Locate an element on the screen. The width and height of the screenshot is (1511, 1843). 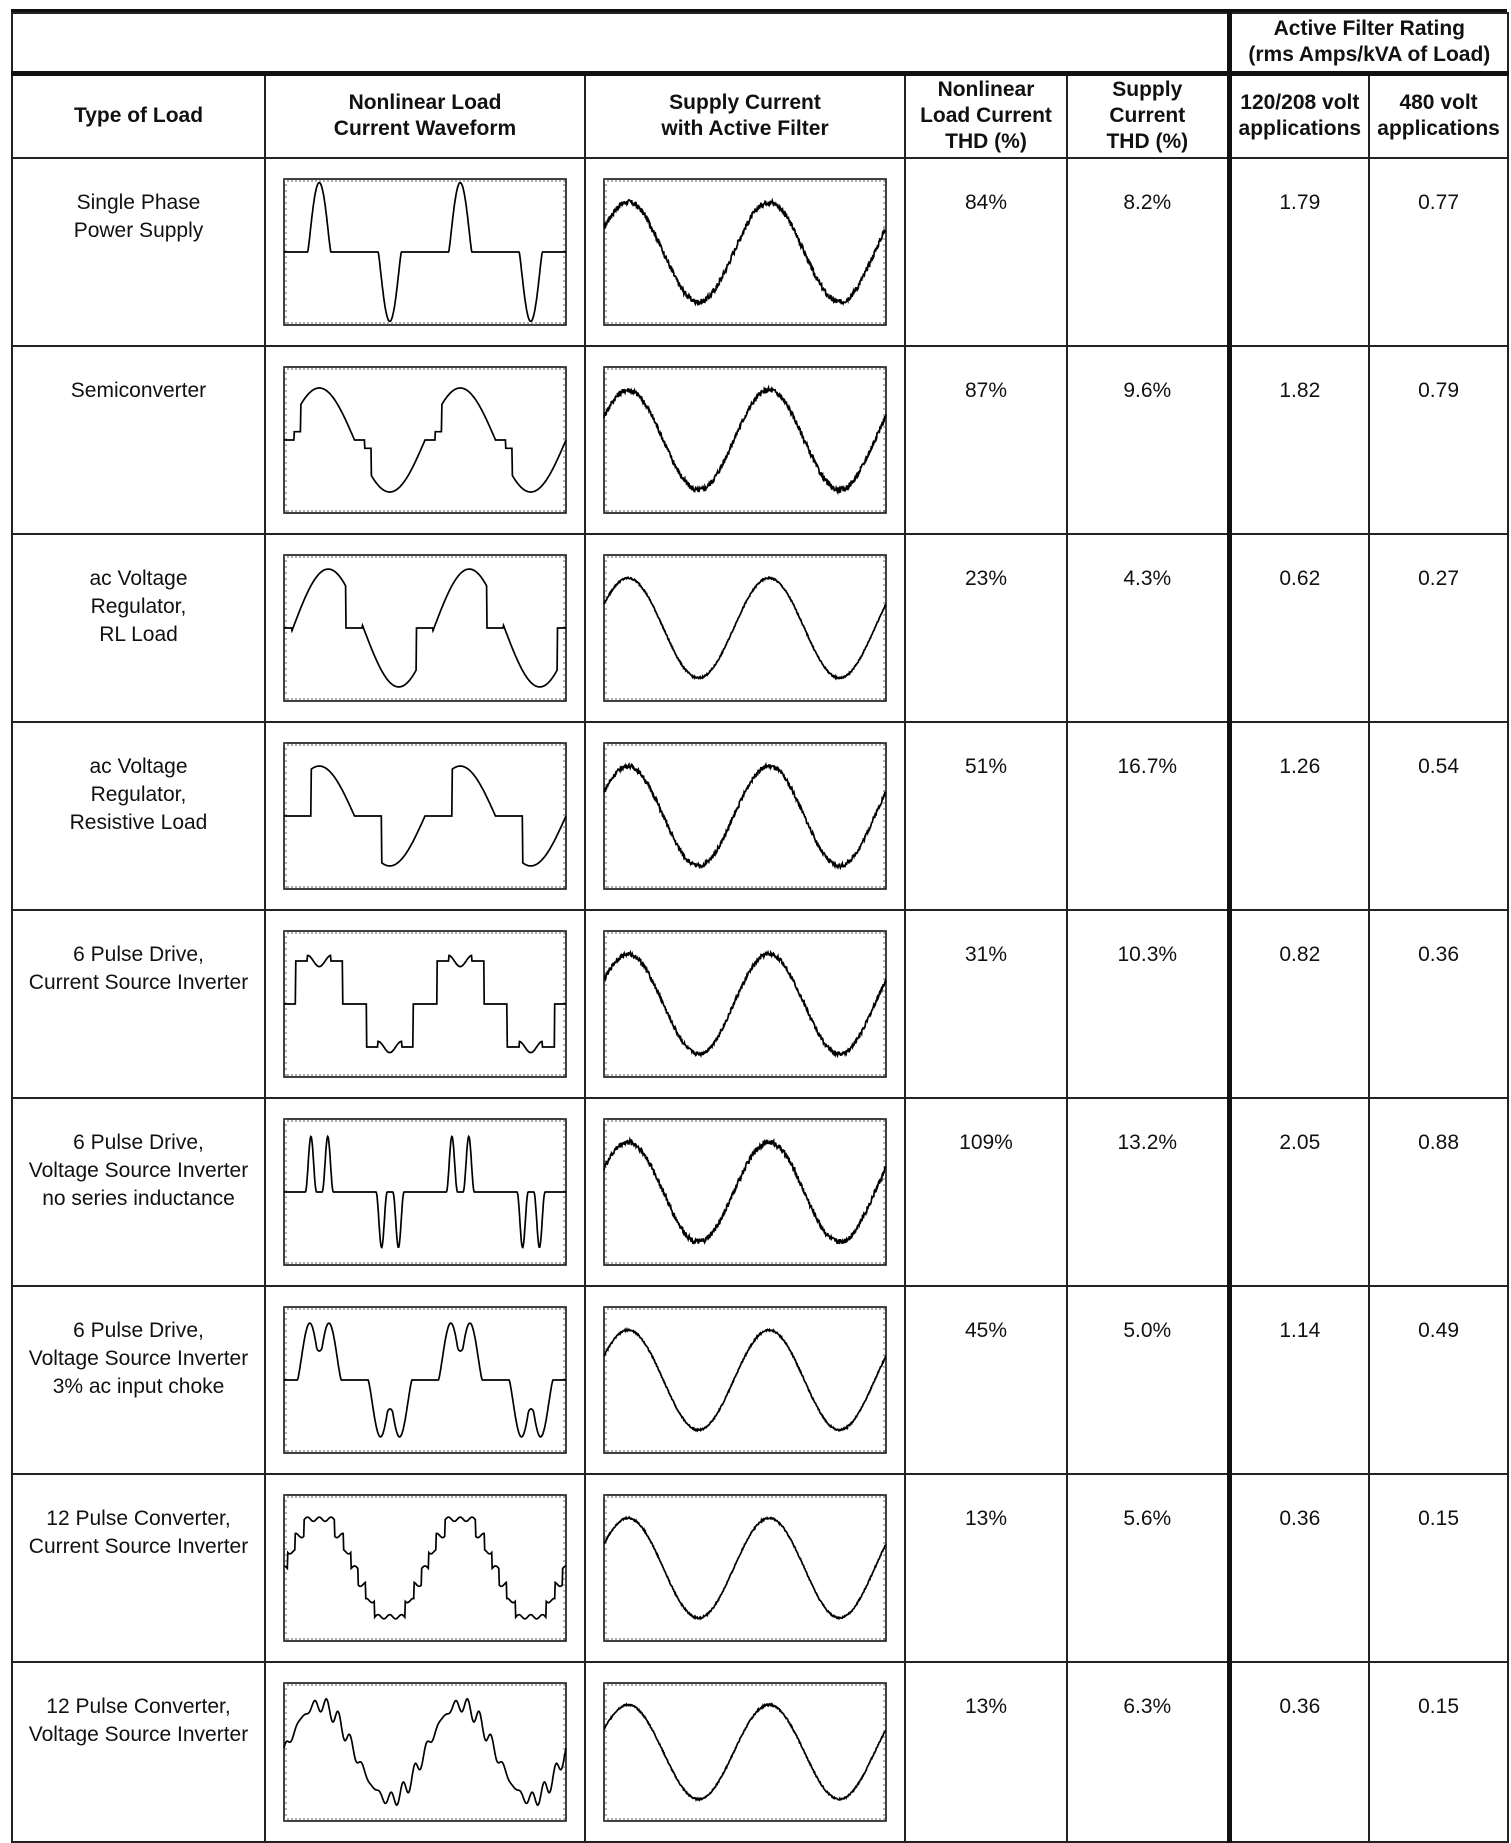
col-480-volt: 480 volt applications is located at coordinates (1439, 114).